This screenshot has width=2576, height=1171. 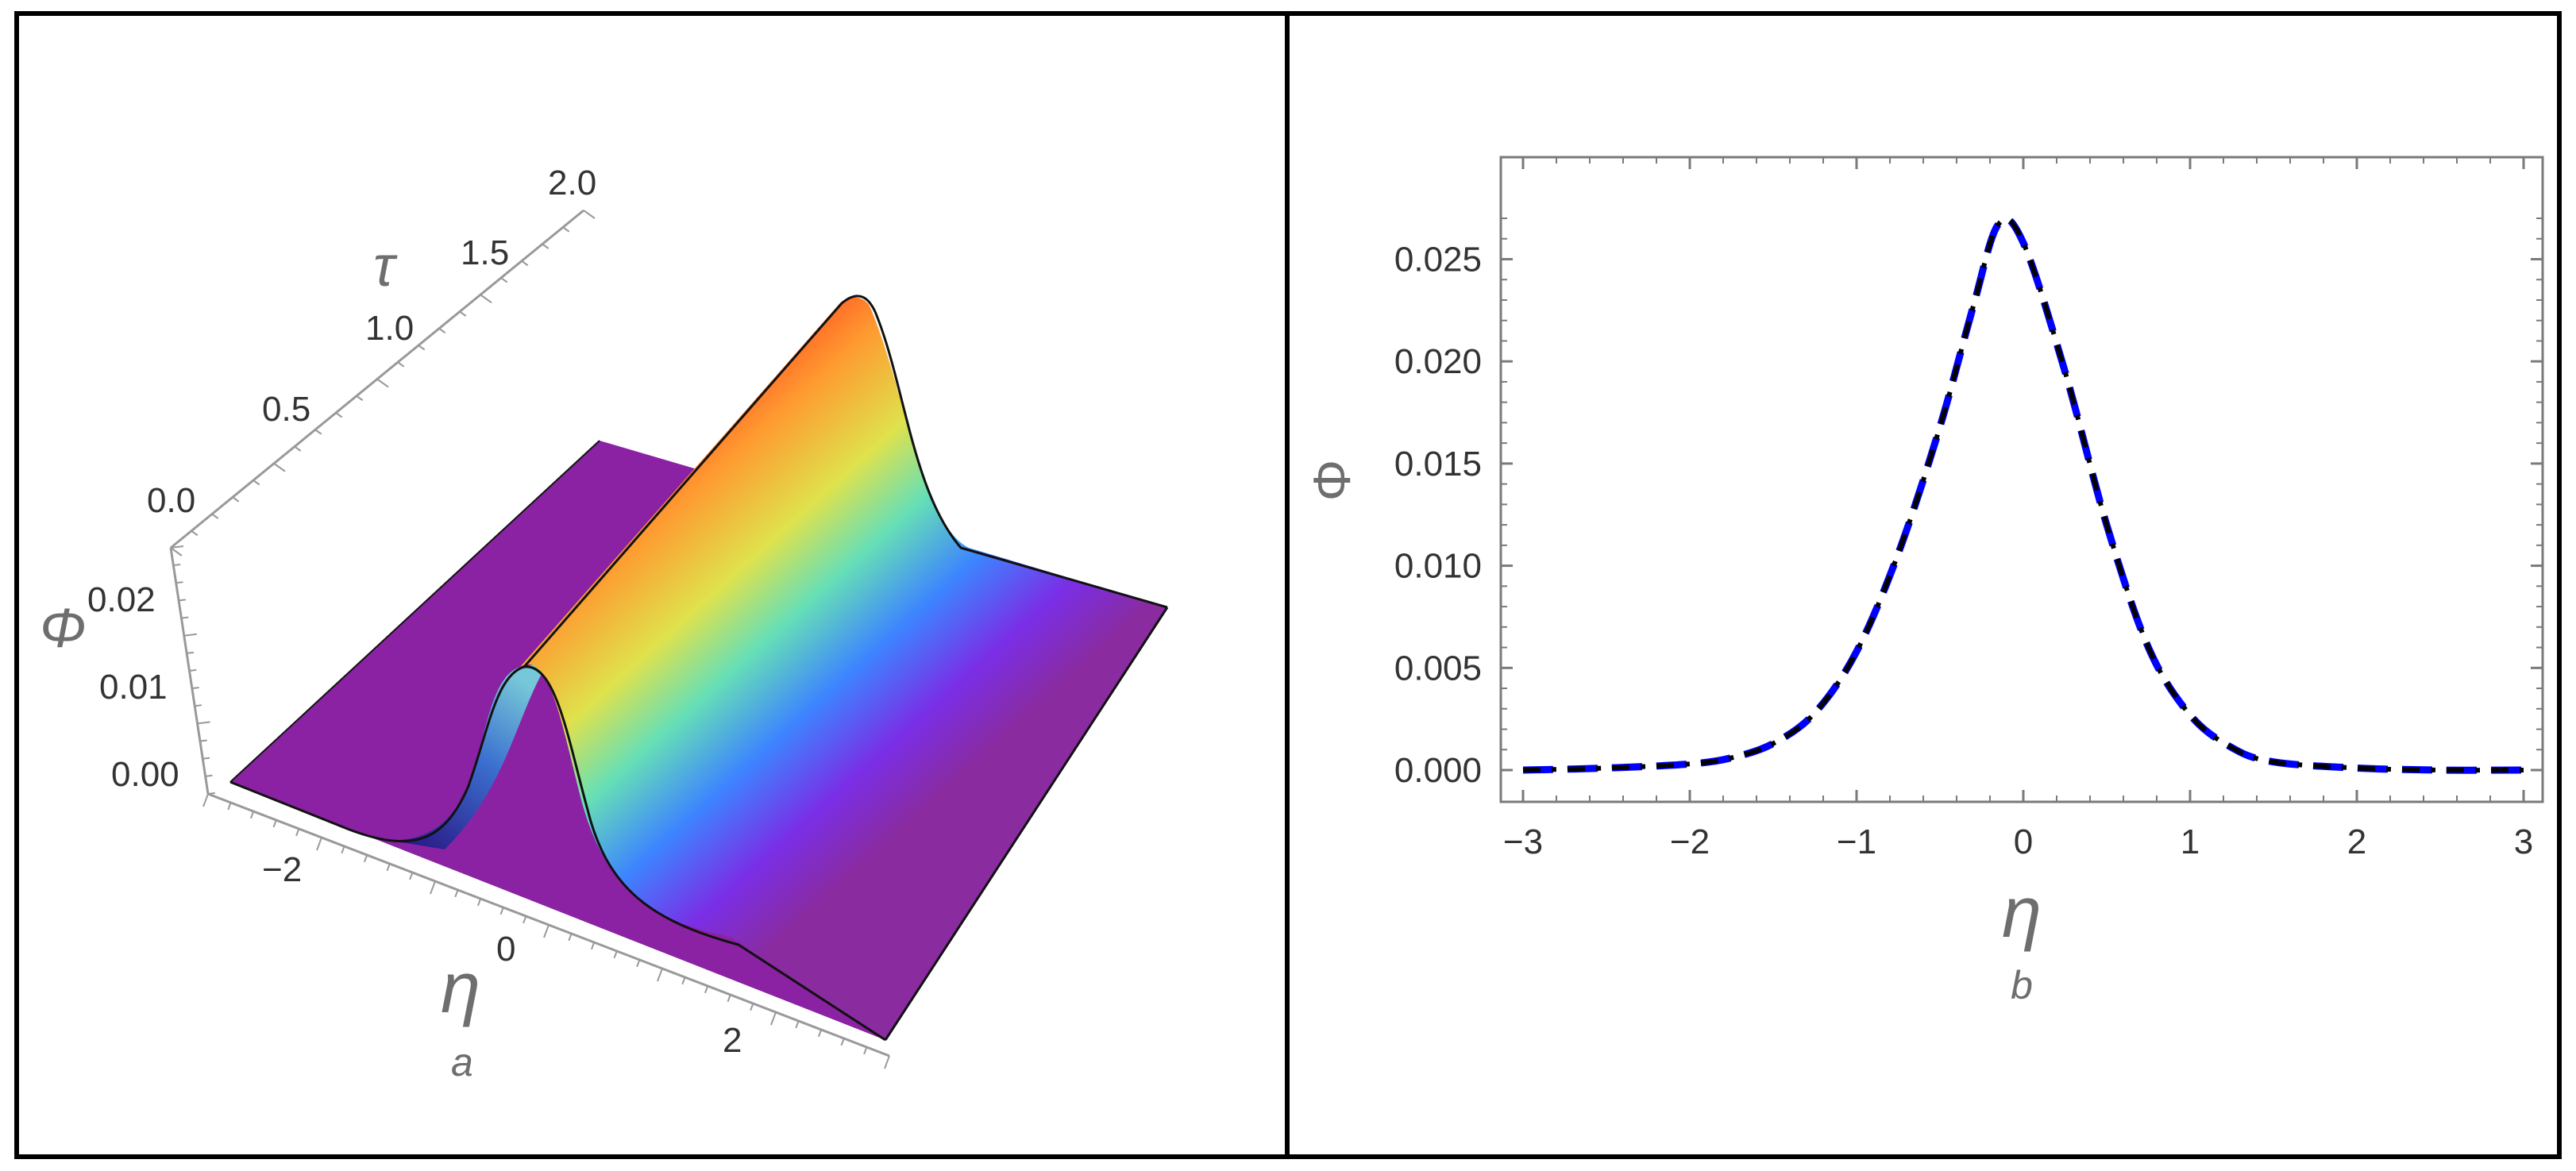 What do you see at coordinates (2190, 841) in the screenshot?
I see `x-tick-label: 1` at bounding box center [2190, 841].